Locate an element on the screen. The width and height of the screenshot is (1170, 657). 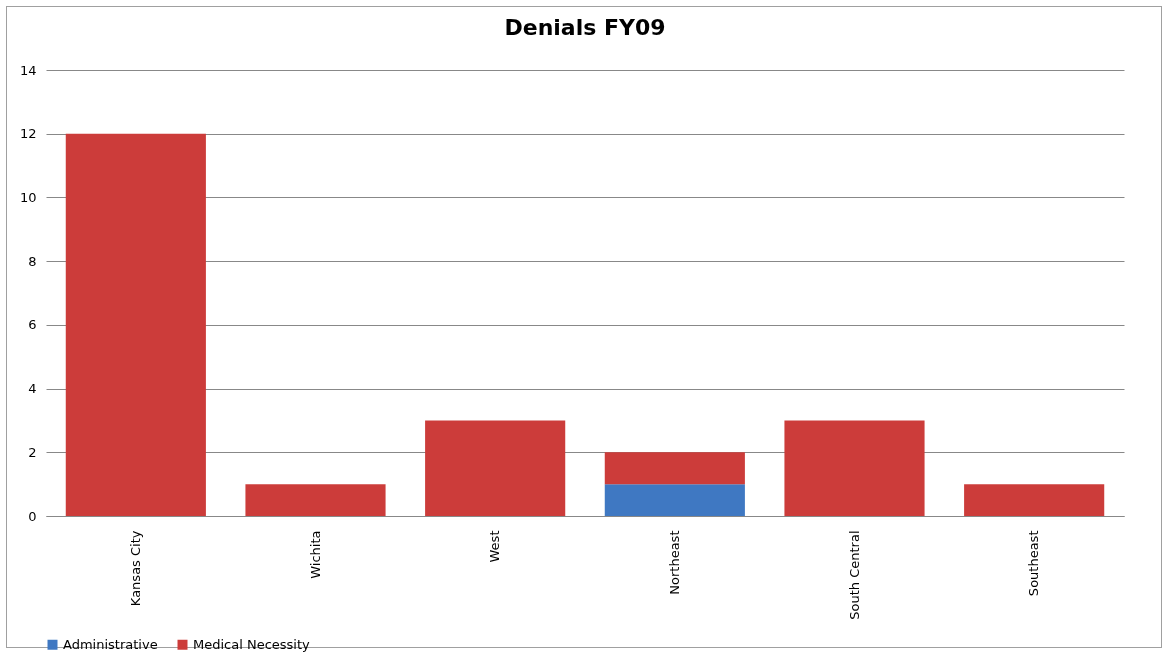
legend-label: Medical Necessity is located at coordinates (252, 644).